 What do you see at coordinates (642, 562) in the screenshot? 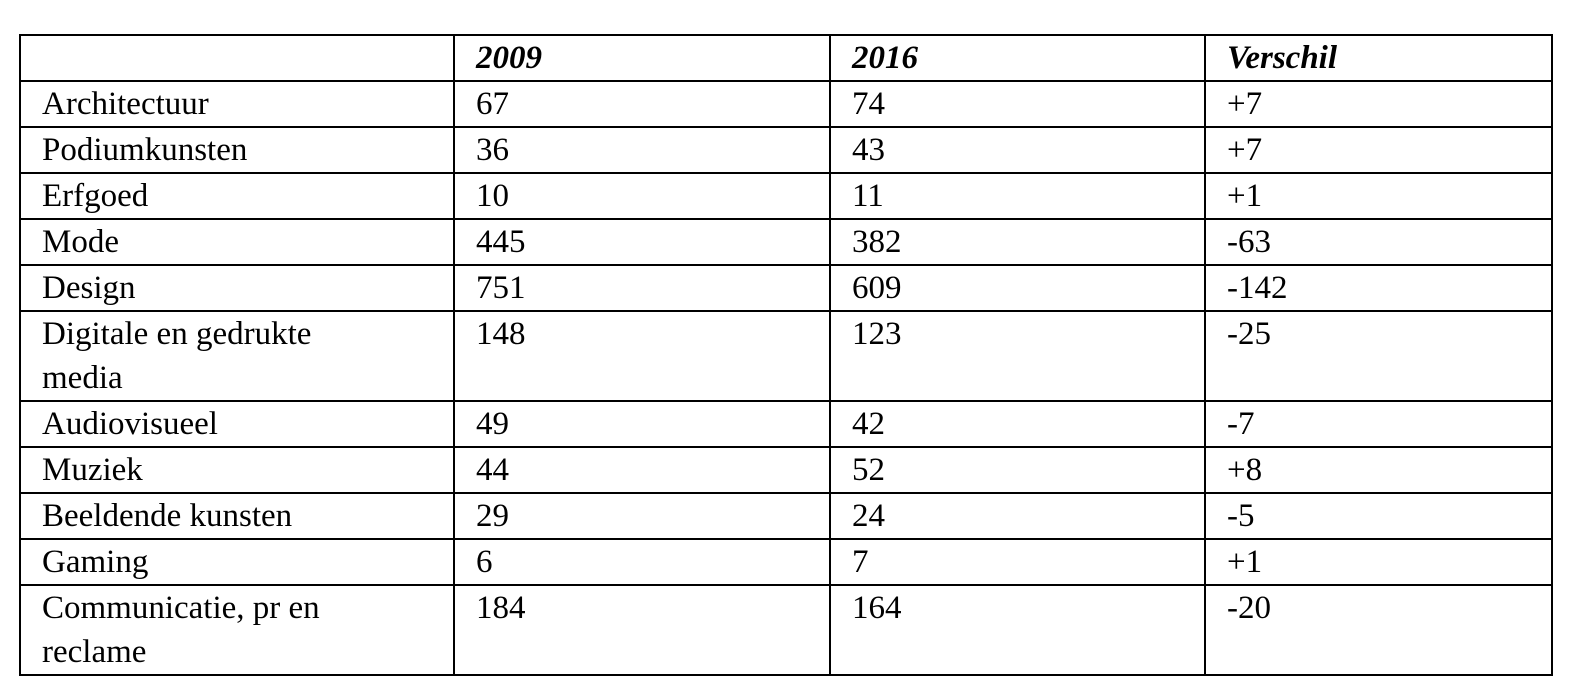
I see `table-cell: 6` at bounding box center [642, 562].